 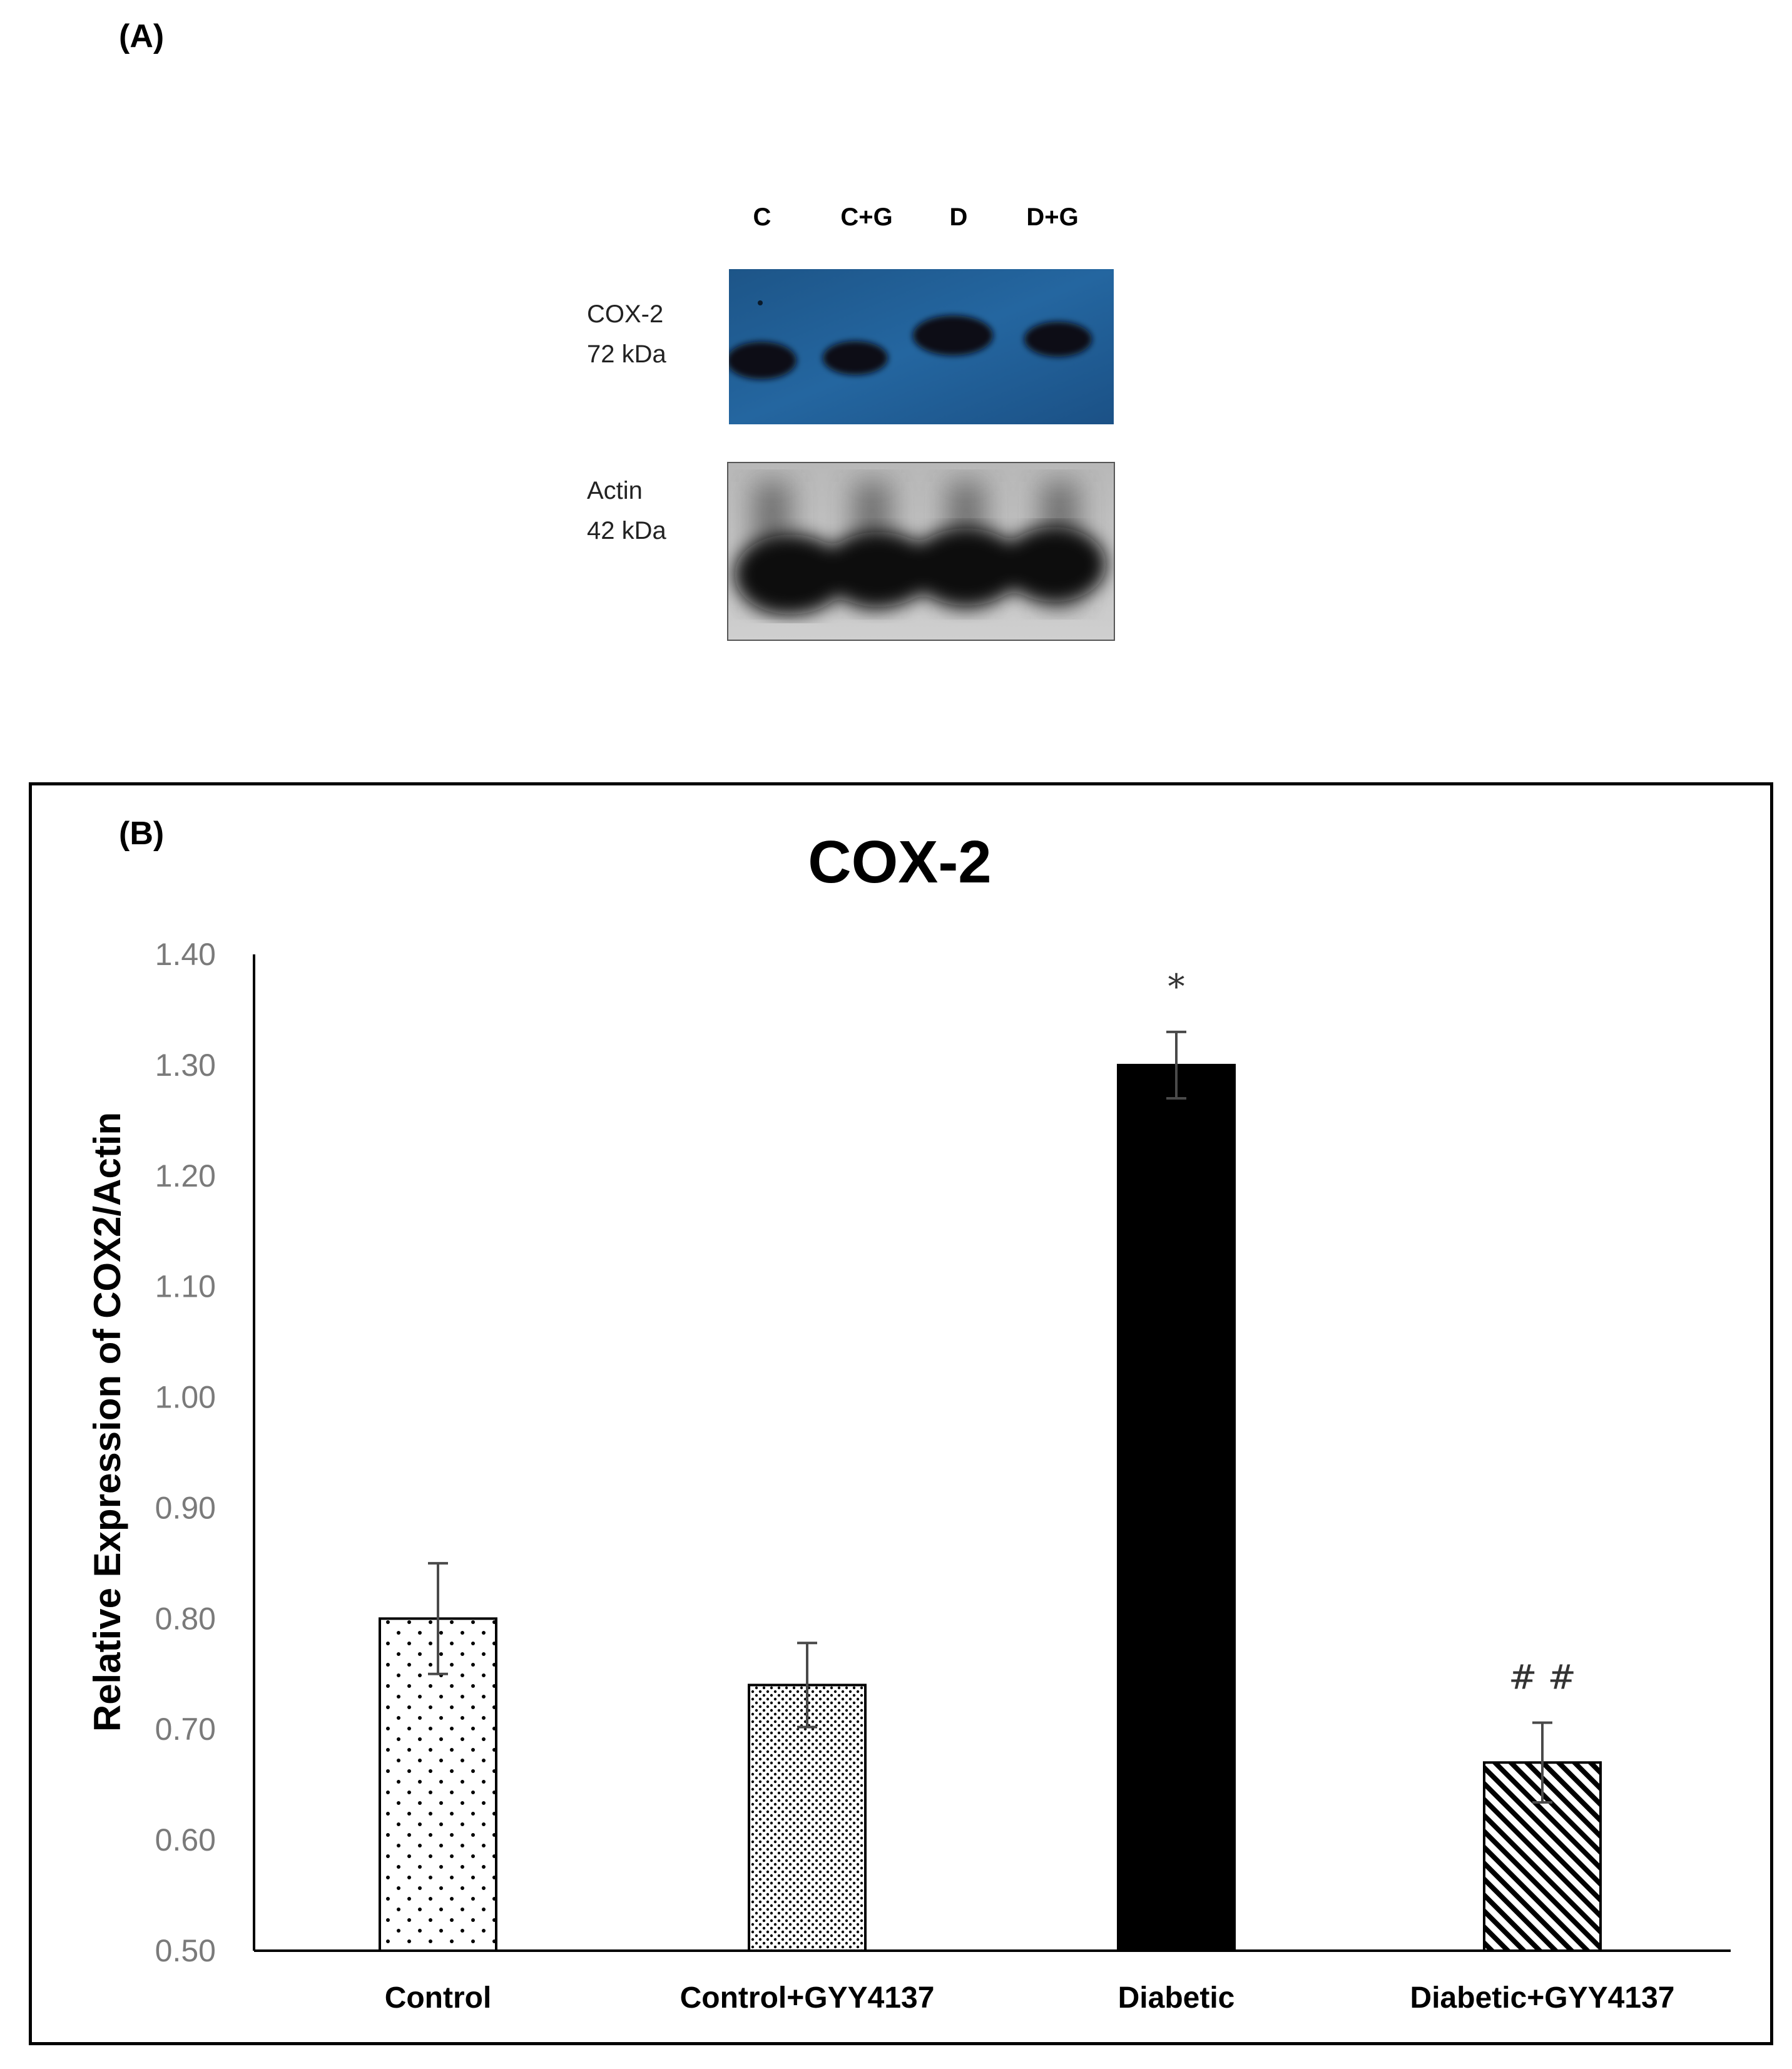 I want to click on x-category-label: Control+GYY4137, so click(x=807, y=1998).